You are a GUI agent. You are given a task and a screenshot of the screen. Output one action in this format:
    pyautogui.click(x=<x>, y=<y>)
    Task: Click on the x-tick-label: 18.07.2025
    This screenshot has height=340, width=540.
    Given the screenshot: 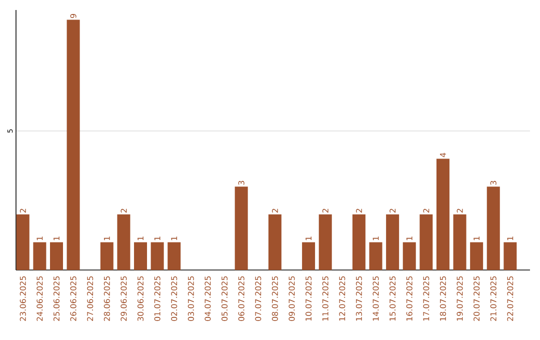 What is the action you would take?
    pyautogui.click(x=443, y=298)
    